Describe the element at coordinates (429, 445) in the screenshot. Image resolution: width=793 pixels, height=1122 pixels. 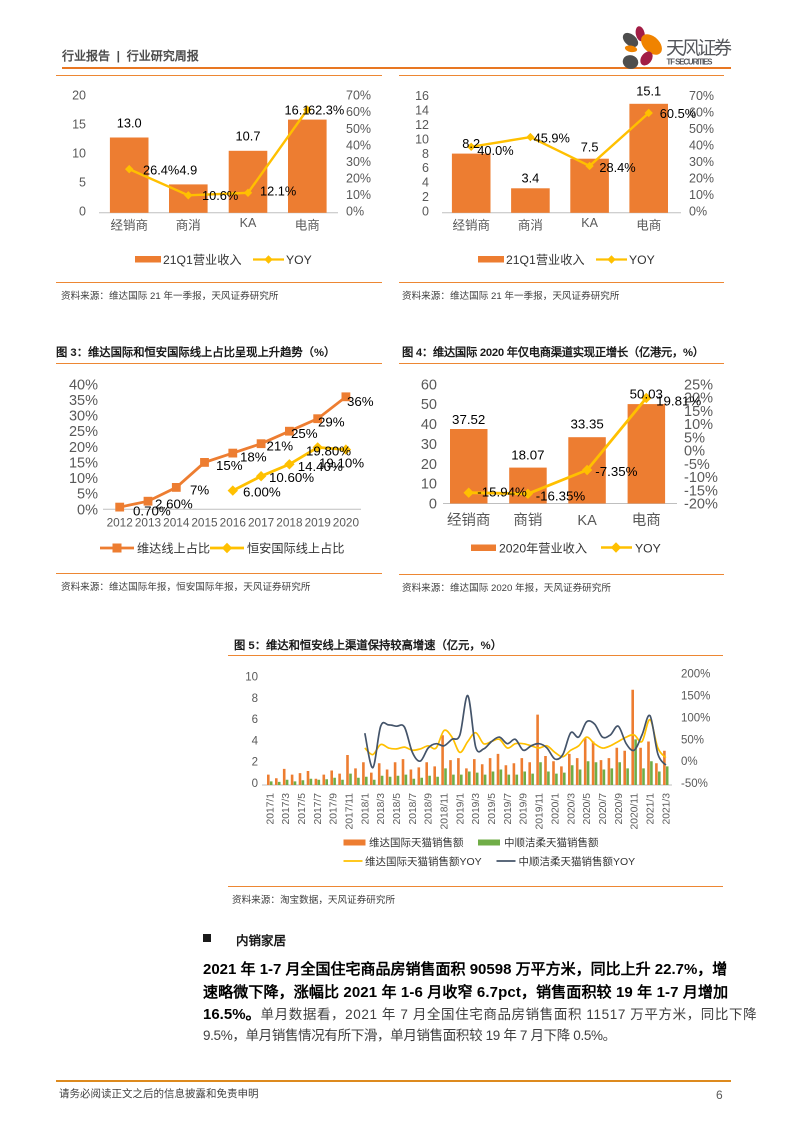
I see `svg-text: 30` at that location.